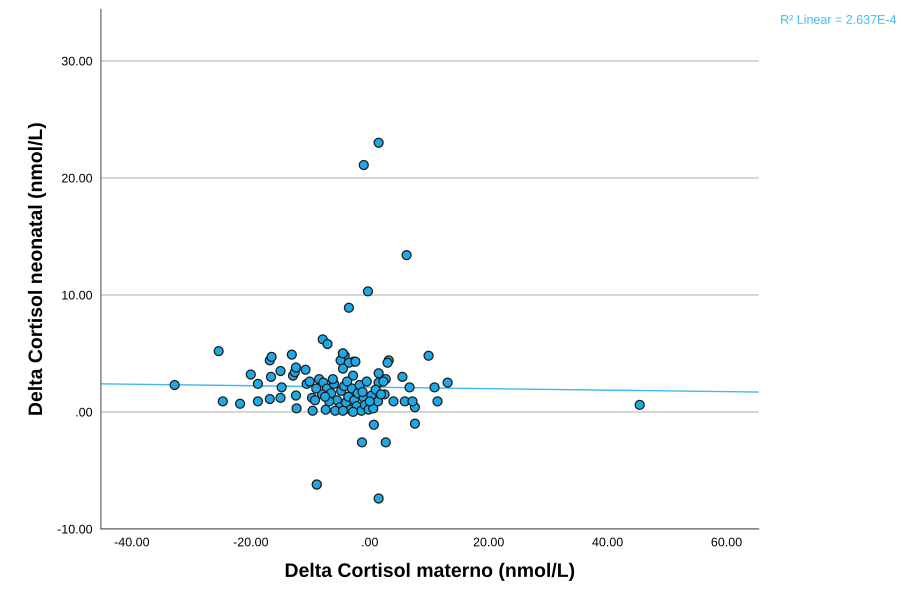  What do you see at coordinates (489, 542) in the screenshot?
I see `x-tick-label: 20.00` at bounding box center [489, 542].